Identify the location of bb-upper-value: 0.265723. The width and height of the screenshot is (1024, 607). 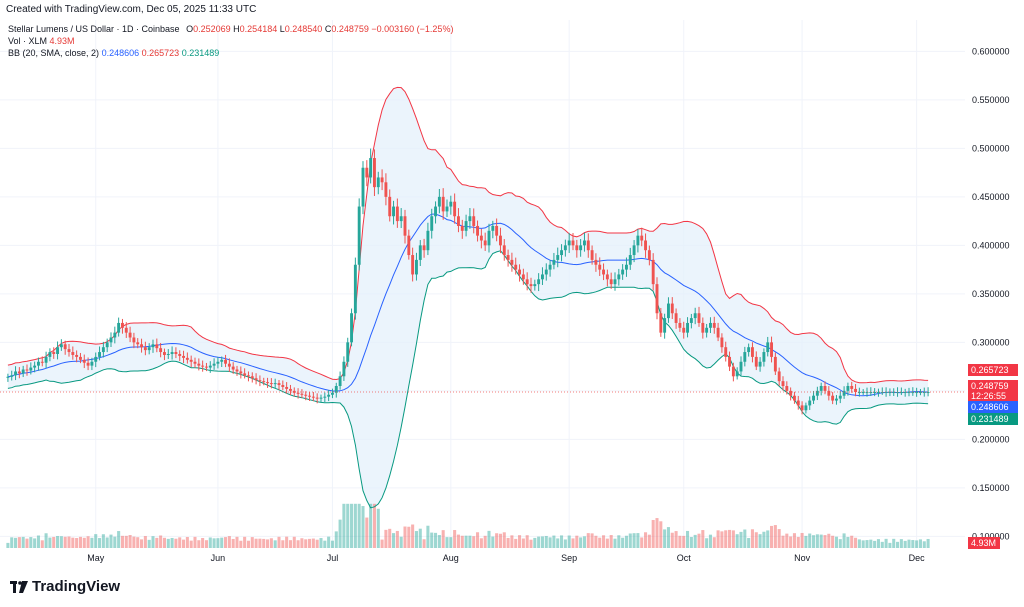
(160, 53).